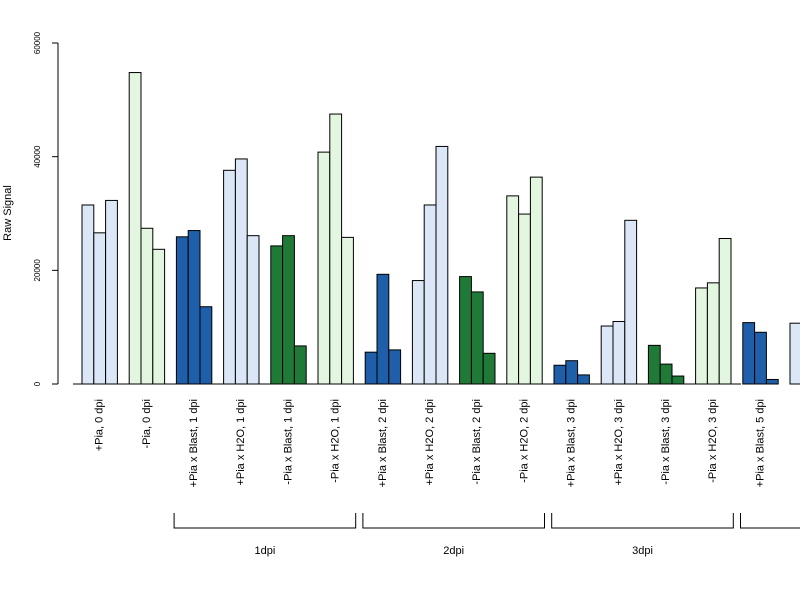 This screenshot has width=800, height=600. I want to click on x-tick-label: +Pia, 0 dpi, so click(100, 425).